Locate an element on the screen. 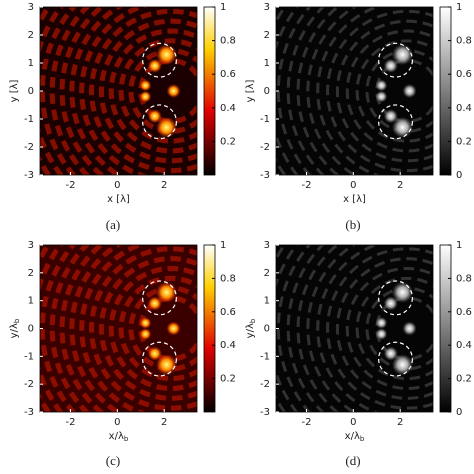 Image resolution: width=474 pixels, height=474 pixels. caption: (c) is located at coordinates (113, 460).